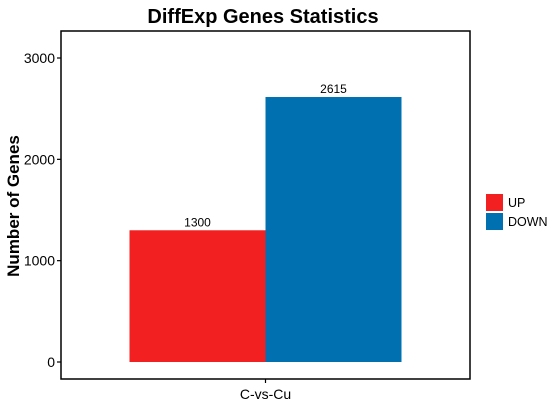  I want to click on y-tick-label: 0, so click(51, 362).